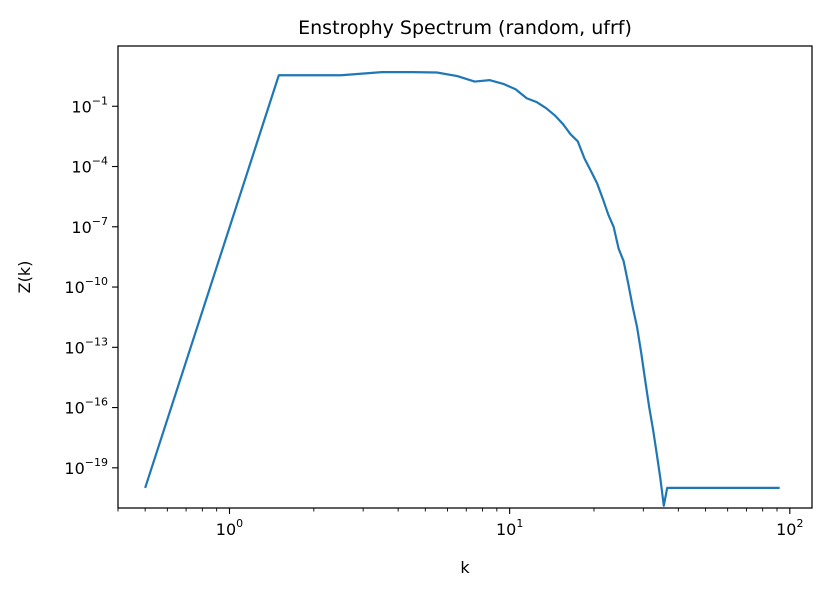 This screenshot has height=591, width=829. I want to click on y-axis: 10⁻¹ 10⁻⁴ 10⁻⁷ 10⁻¹⁰ 10⁻¹³ 10⁻¹⁶ 10⁻¹⁹, so click(91, 286).